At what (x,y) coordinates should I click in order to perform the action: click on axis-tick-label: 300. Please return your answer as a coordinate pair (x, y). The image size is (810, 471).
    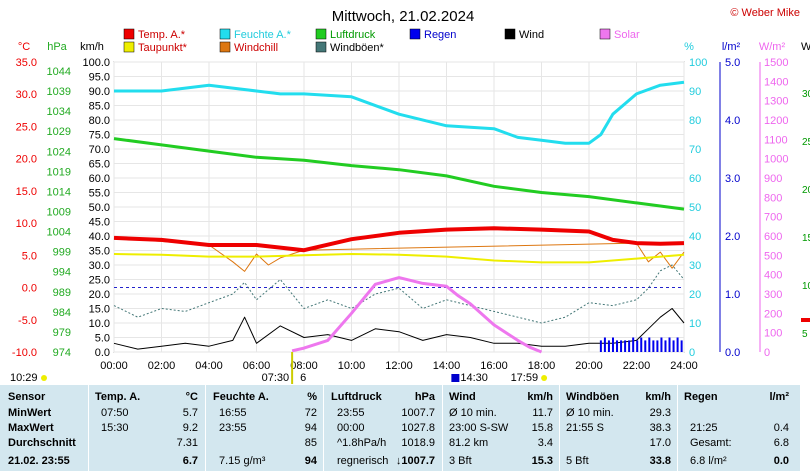
    Looking at the image, I should click on (773, 295).